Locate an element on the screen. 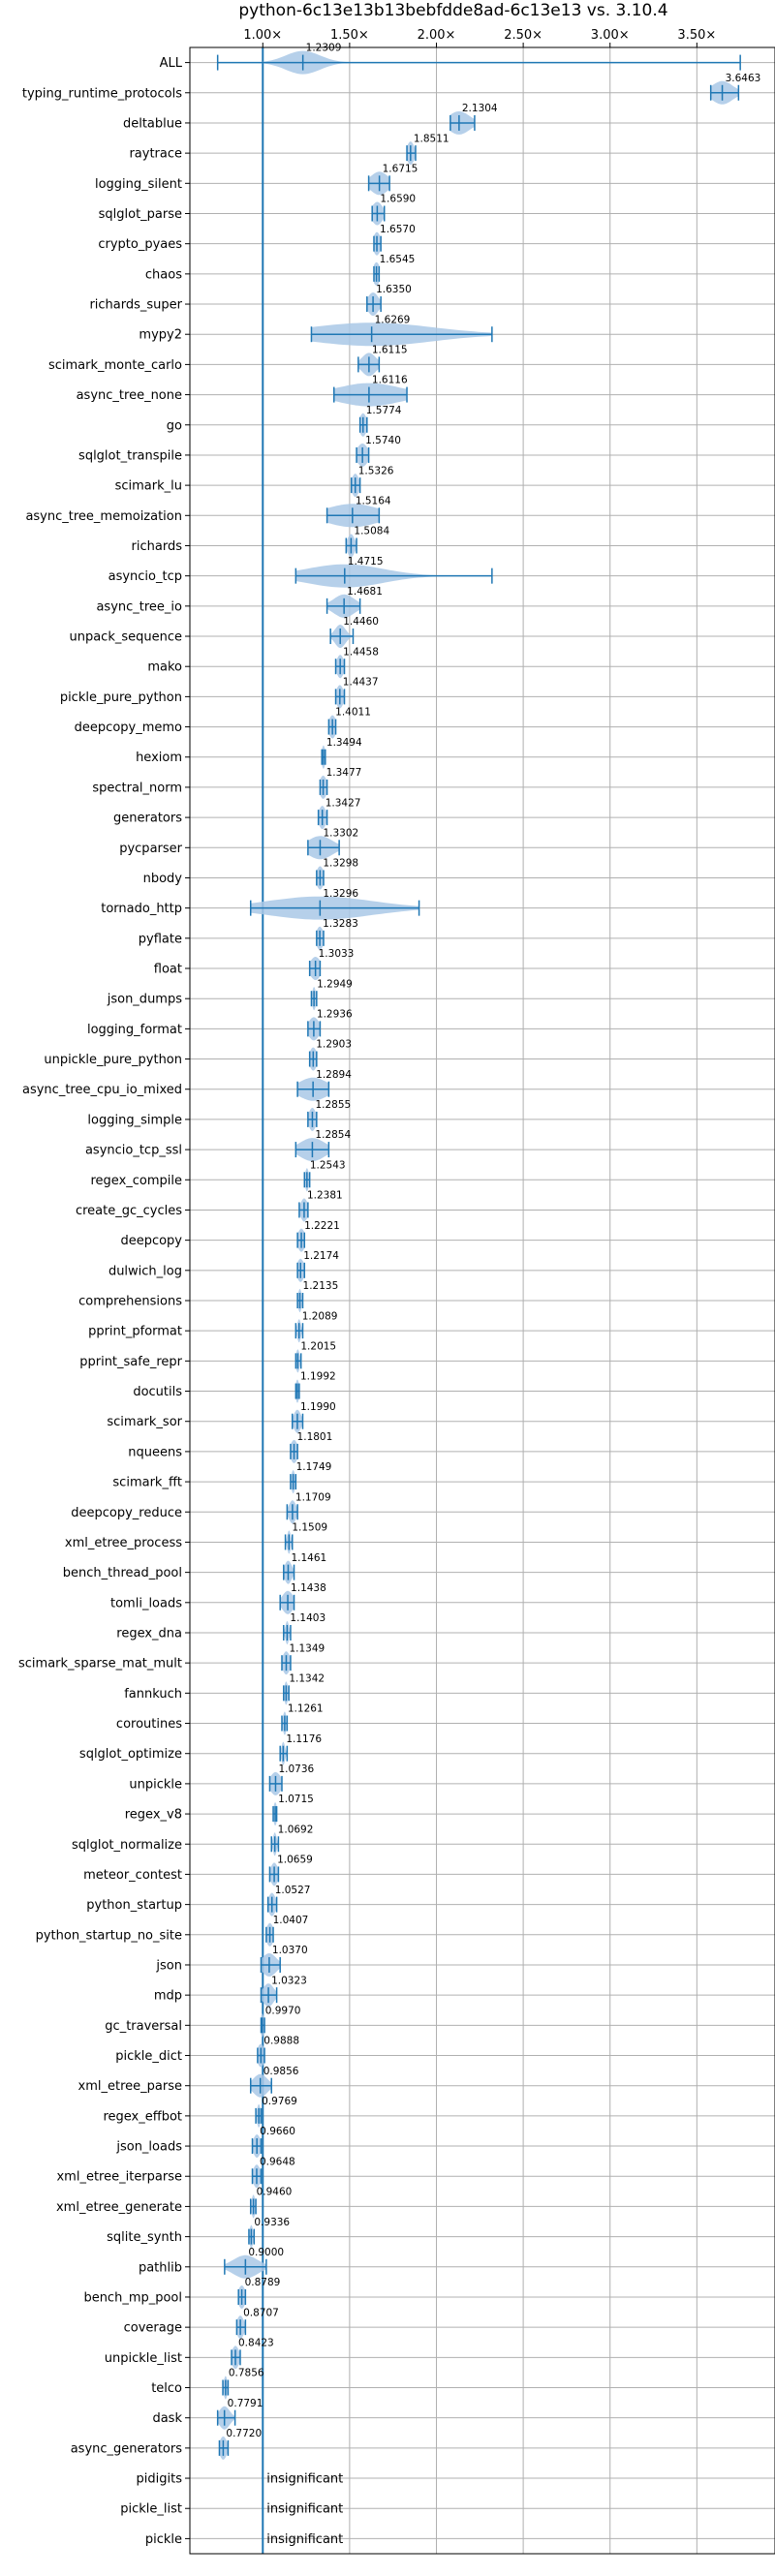 This screenshot has height=2576, width=775. x-tick-label: 1.50× is located at coordinates (349, 35).